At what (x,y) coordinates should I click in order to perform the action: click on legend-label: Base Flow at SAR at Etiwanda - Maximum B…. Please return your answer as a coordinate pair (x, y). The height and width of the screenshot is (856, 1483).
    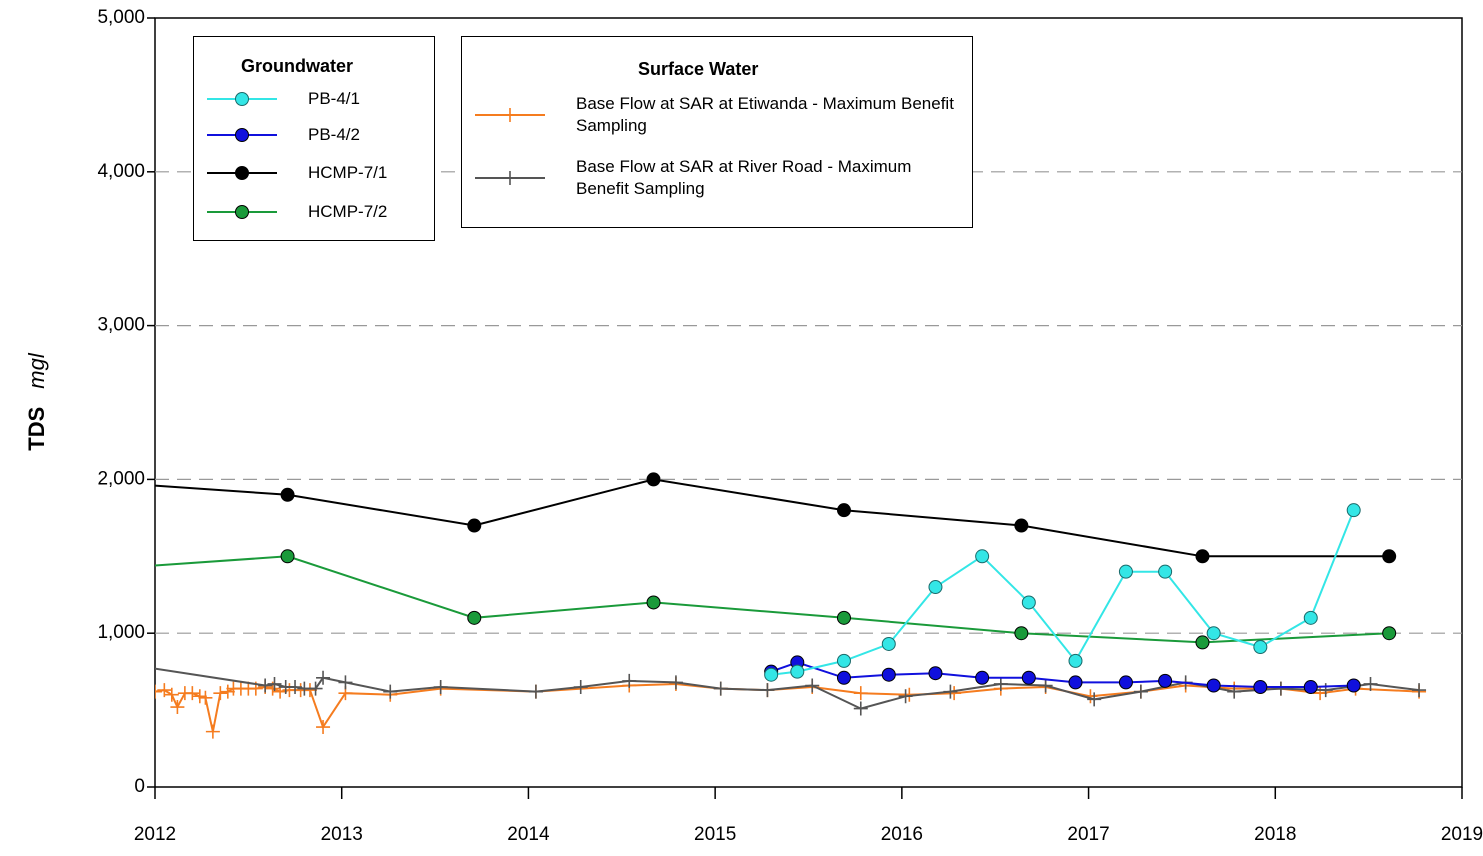
    Looking at the image, I should click on (765, 114).